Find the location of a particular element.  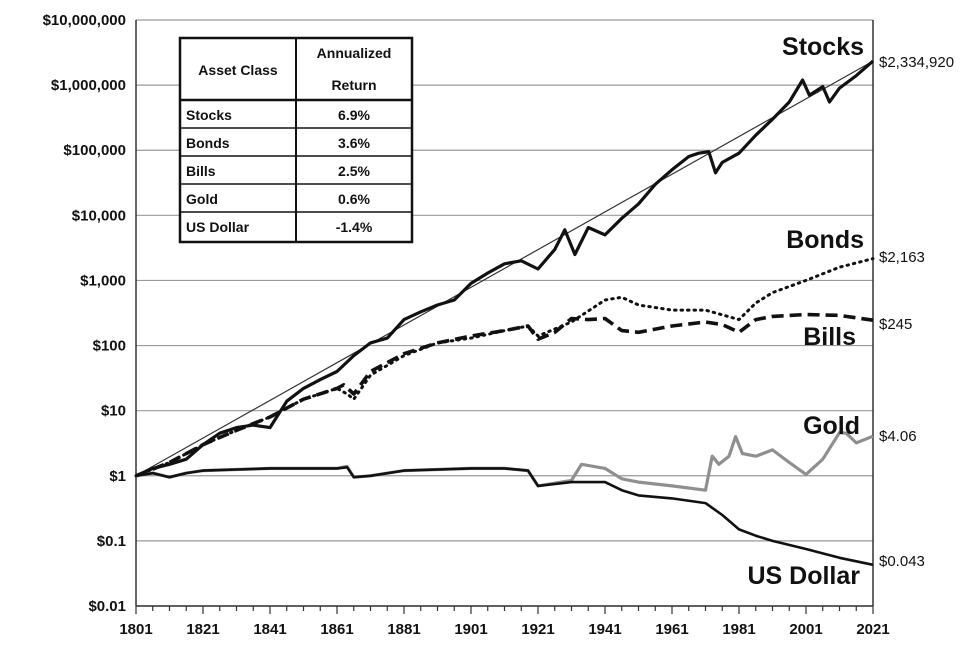

x-tick-label: 2001 is located at coordinates (805, 629).